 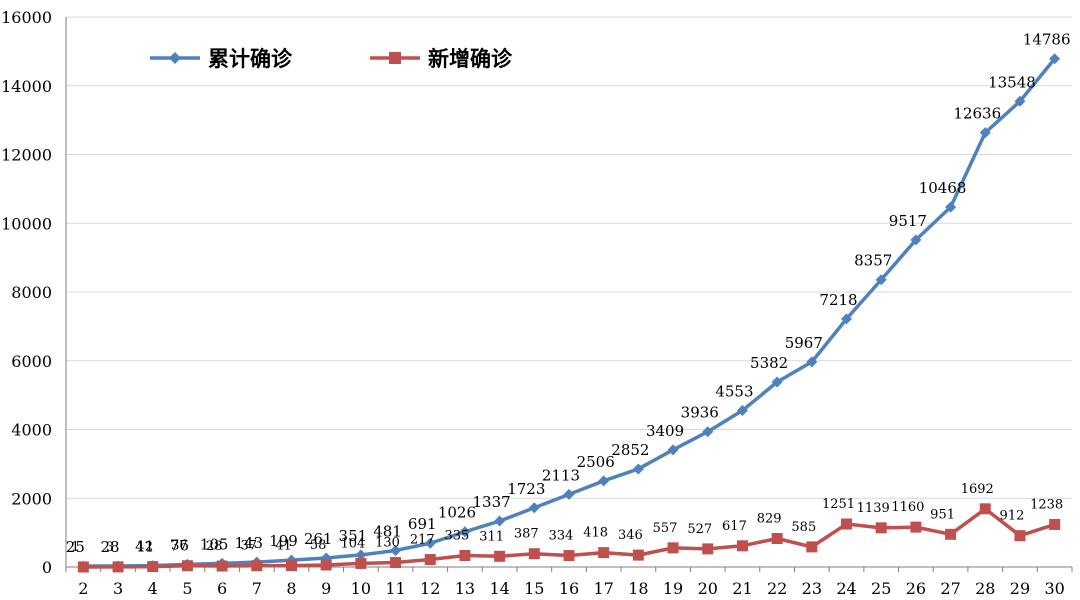 What do you see at coordinates (812, 588) in the screenshot?
I see `x-tick-label: 23` at bounding box center [812, 588].